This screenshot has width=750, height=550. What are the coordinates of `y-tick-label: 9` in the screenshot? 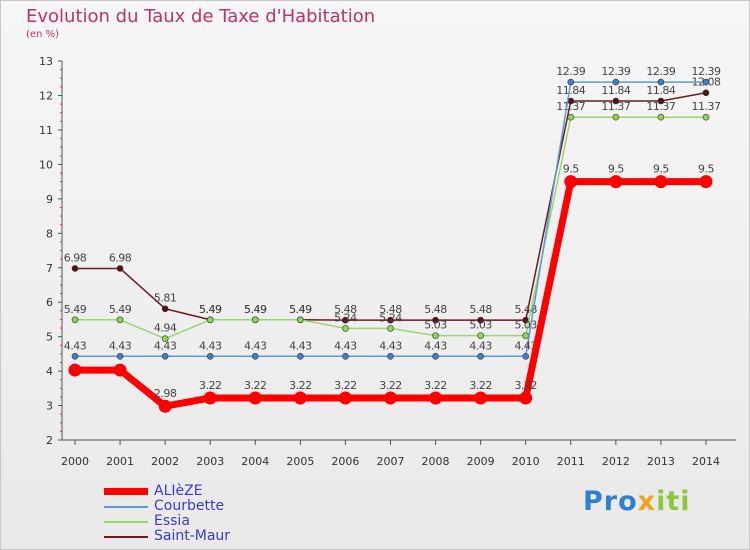 It's located at (49, 199).